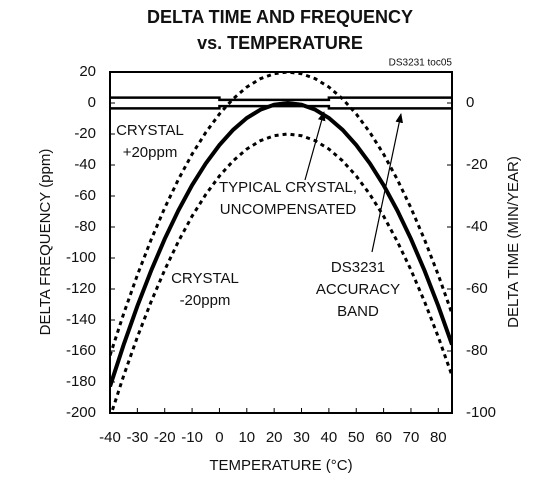 Image resolution: width=552 pixels, height=482 pixels. I want to click on x-tick-label: 50, so click(356, 437).